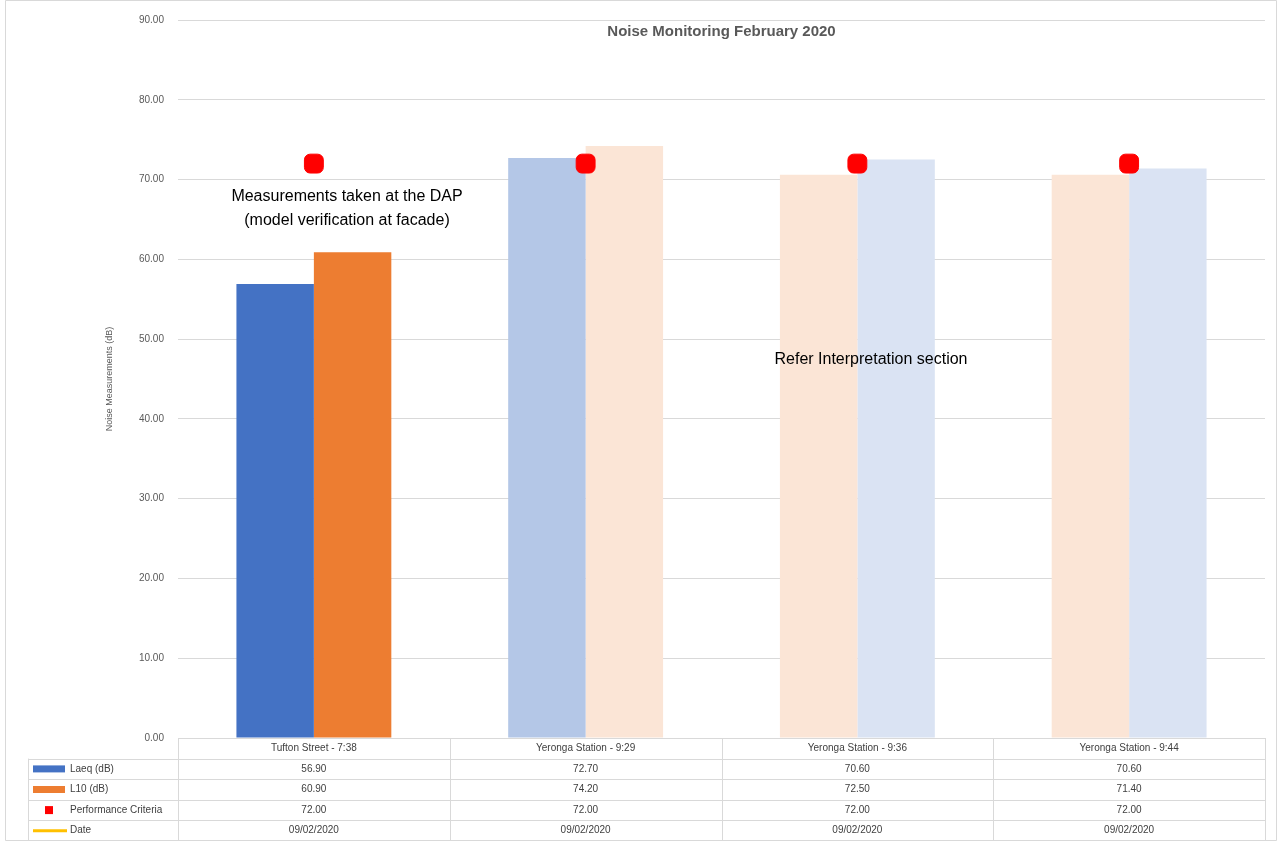  Describe the element at coordinates (857, 748) in the screenshot. I see `x-tick-label: Yeronga Station - 9:36` at that location.